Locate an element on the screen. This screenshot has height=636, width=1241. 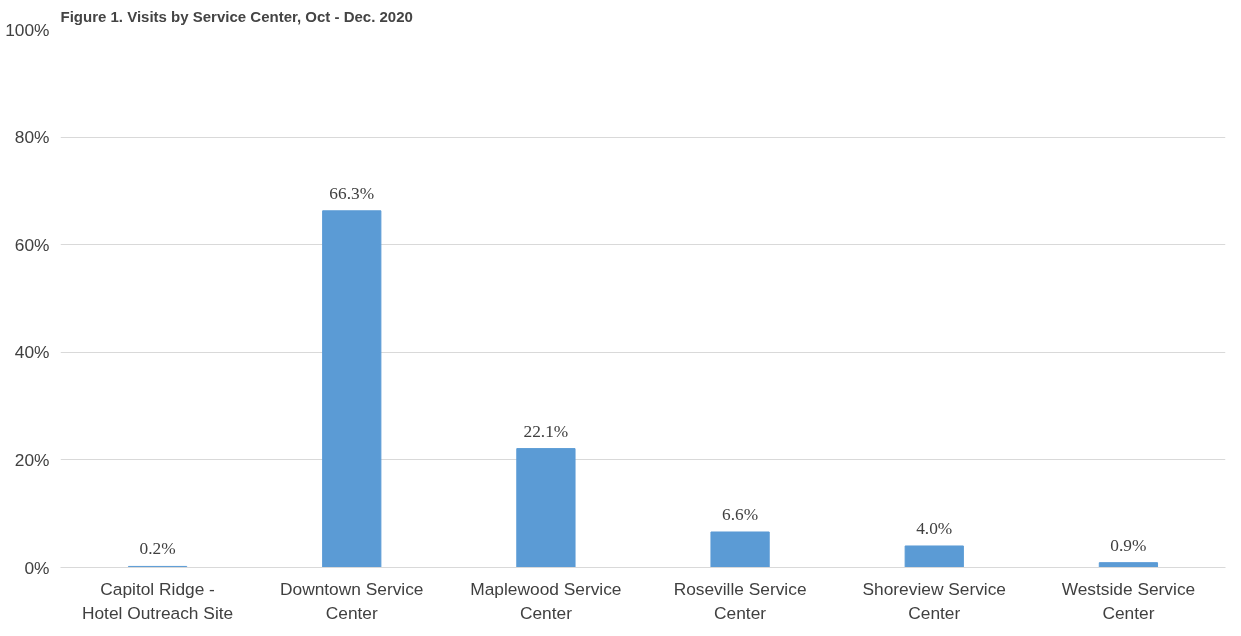
y-tick-label: 100% is located at coordinates (27, 29).